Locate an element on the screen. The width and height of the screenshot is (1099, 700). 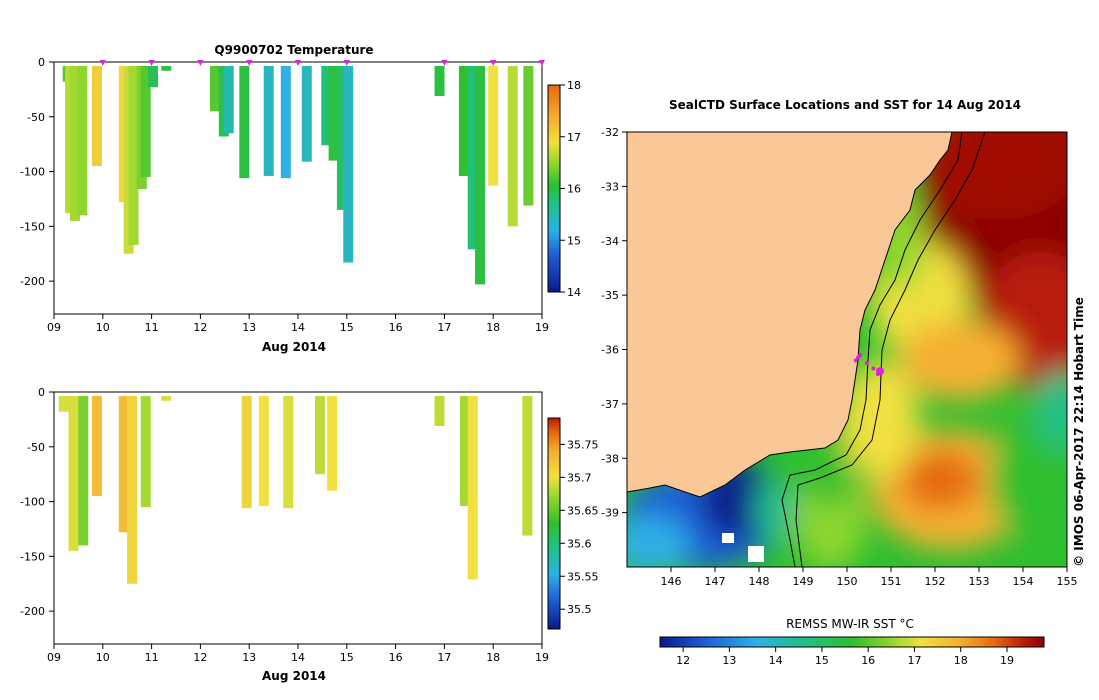
temperature-profiles is located at coordinates (298, 175).